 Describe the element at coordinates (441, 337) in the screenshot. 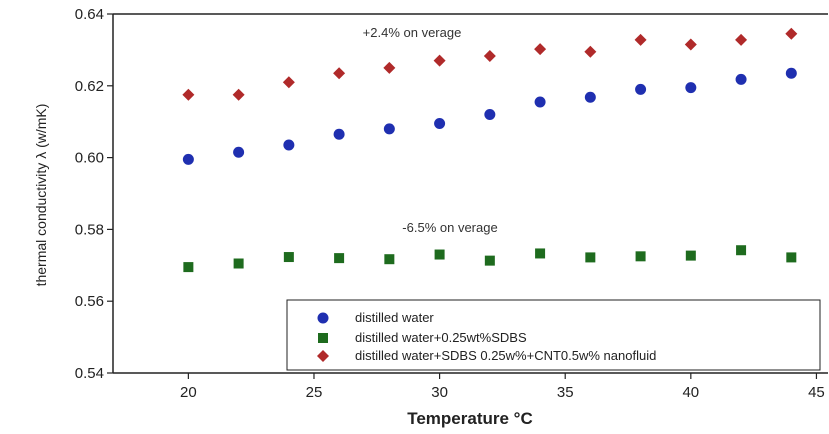

I see `legend-label: distilled water+0.25wt%SDBS` at that location.